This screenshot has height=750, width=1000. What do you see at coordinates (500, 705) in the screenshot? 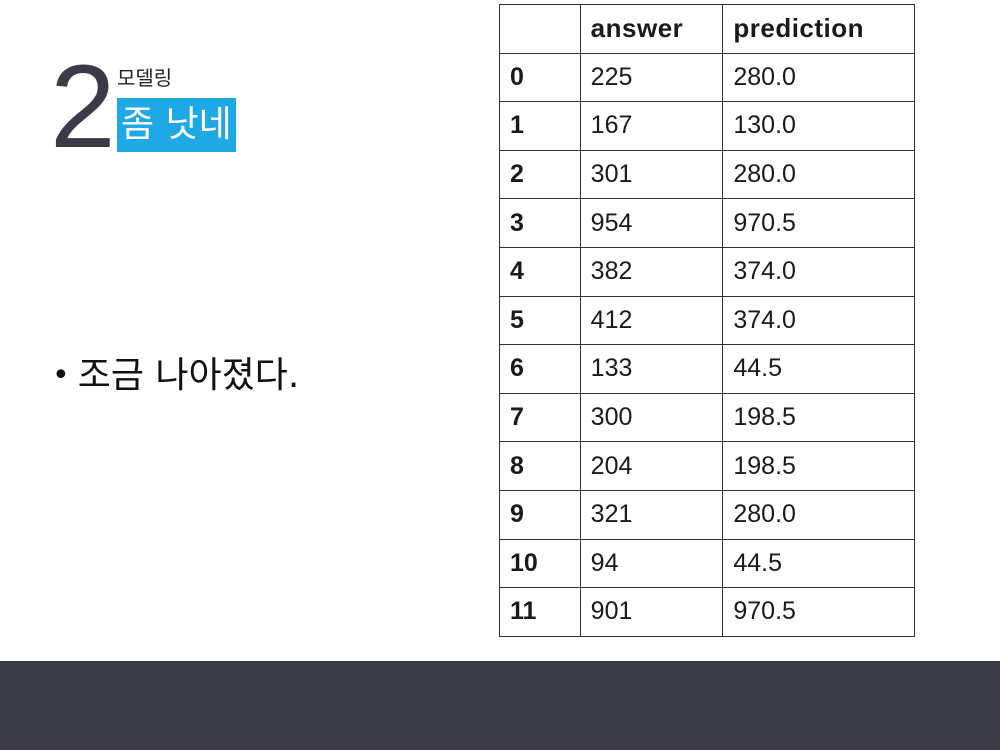
I see `footer-bar` at bounding box center [500, 705].